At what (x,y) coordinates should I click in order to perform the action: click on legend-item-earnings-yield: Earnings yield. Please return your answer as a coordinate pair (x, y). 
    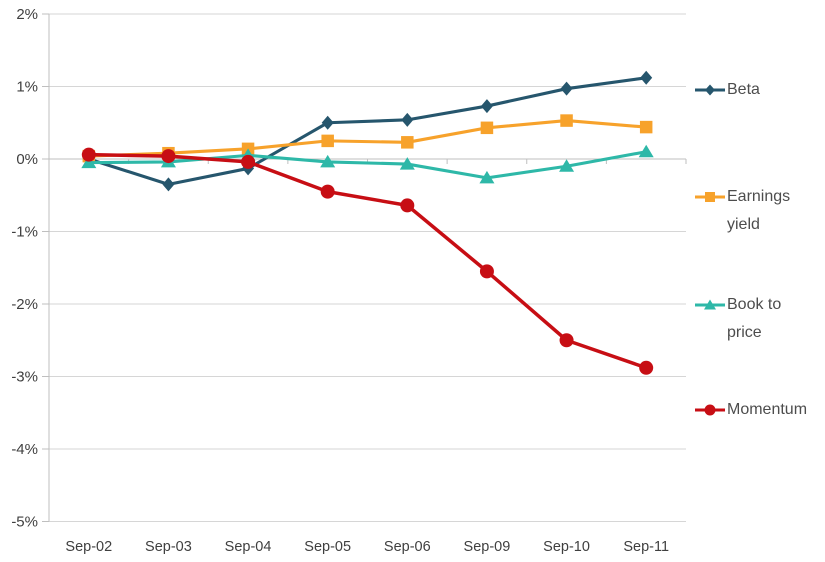
    Looking at the image, I should click on (757, 211).